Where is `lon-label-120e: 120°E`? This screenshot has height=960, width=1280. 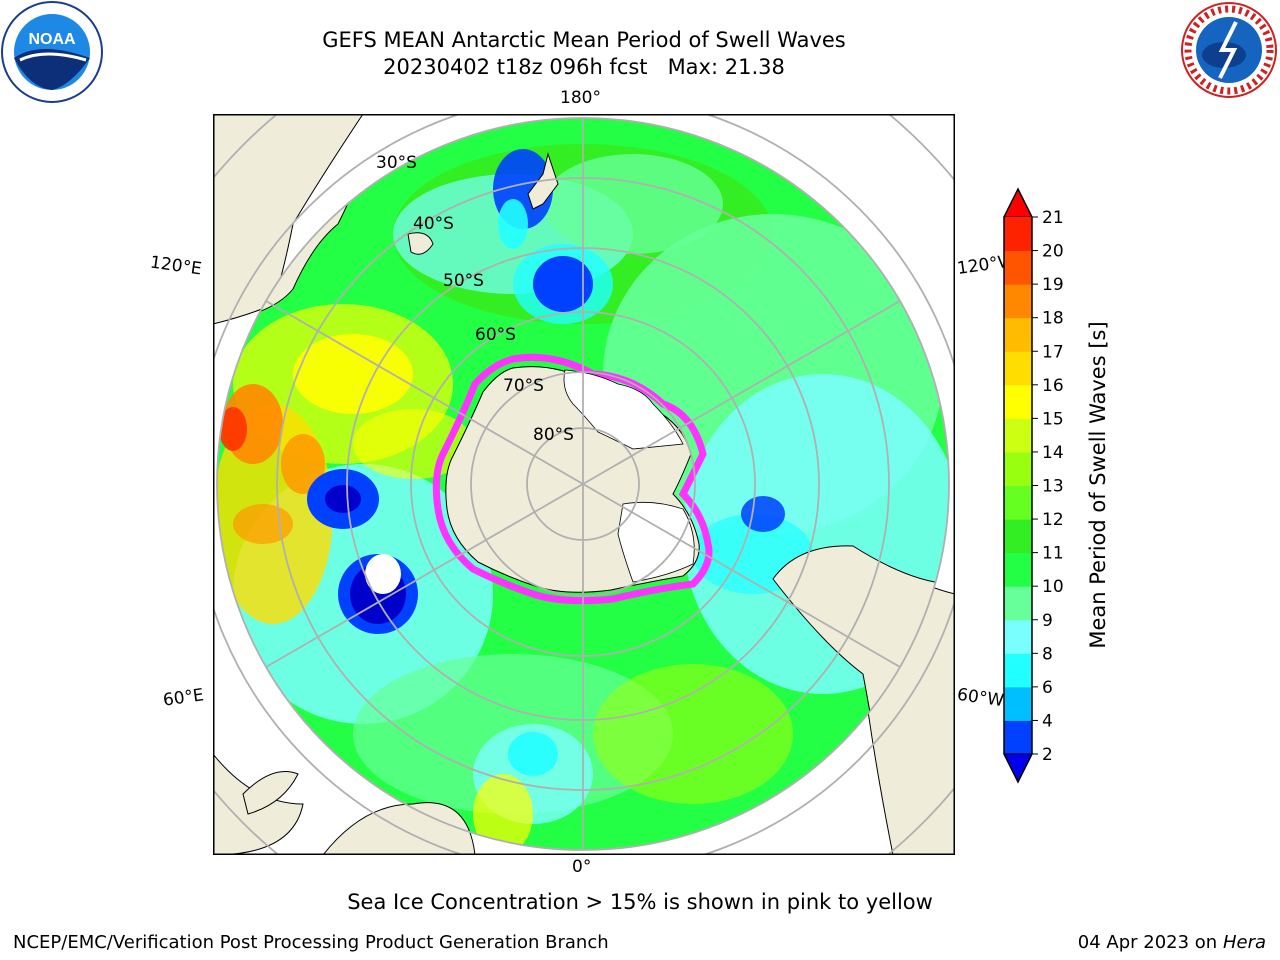
lon-label-120e: 120°E is located at coordinates (175, 266).